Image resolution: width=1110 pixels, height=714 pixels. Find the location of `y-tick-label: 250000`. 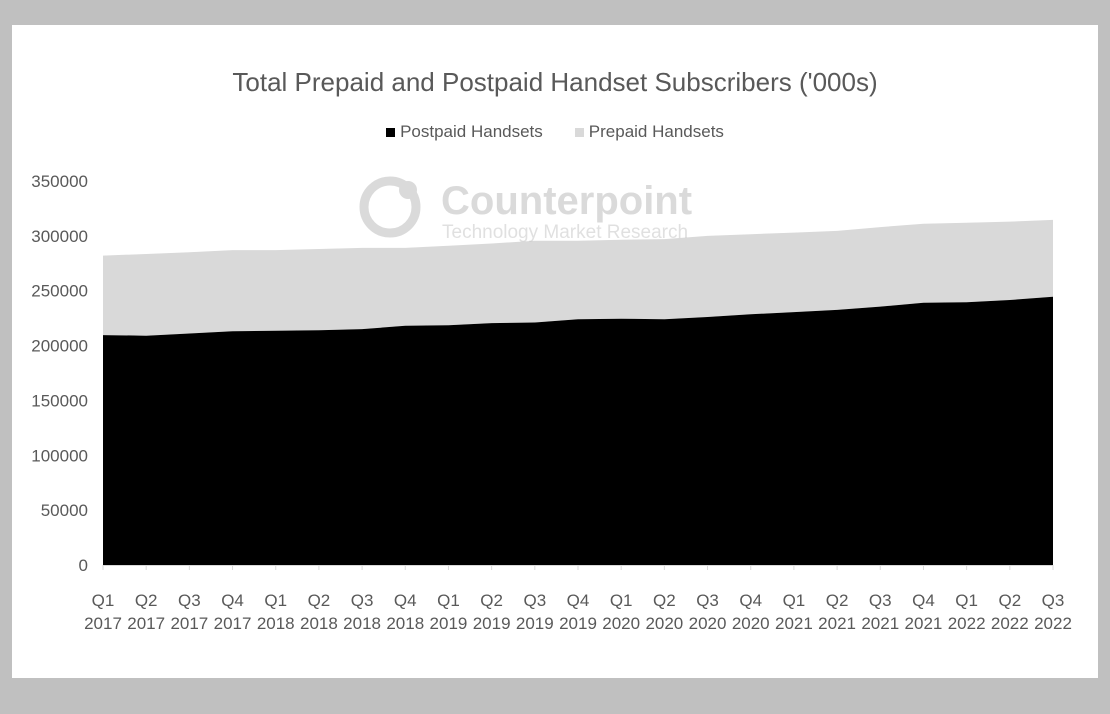

y-tick-label: 250000 is located at coordinates (59, 291).